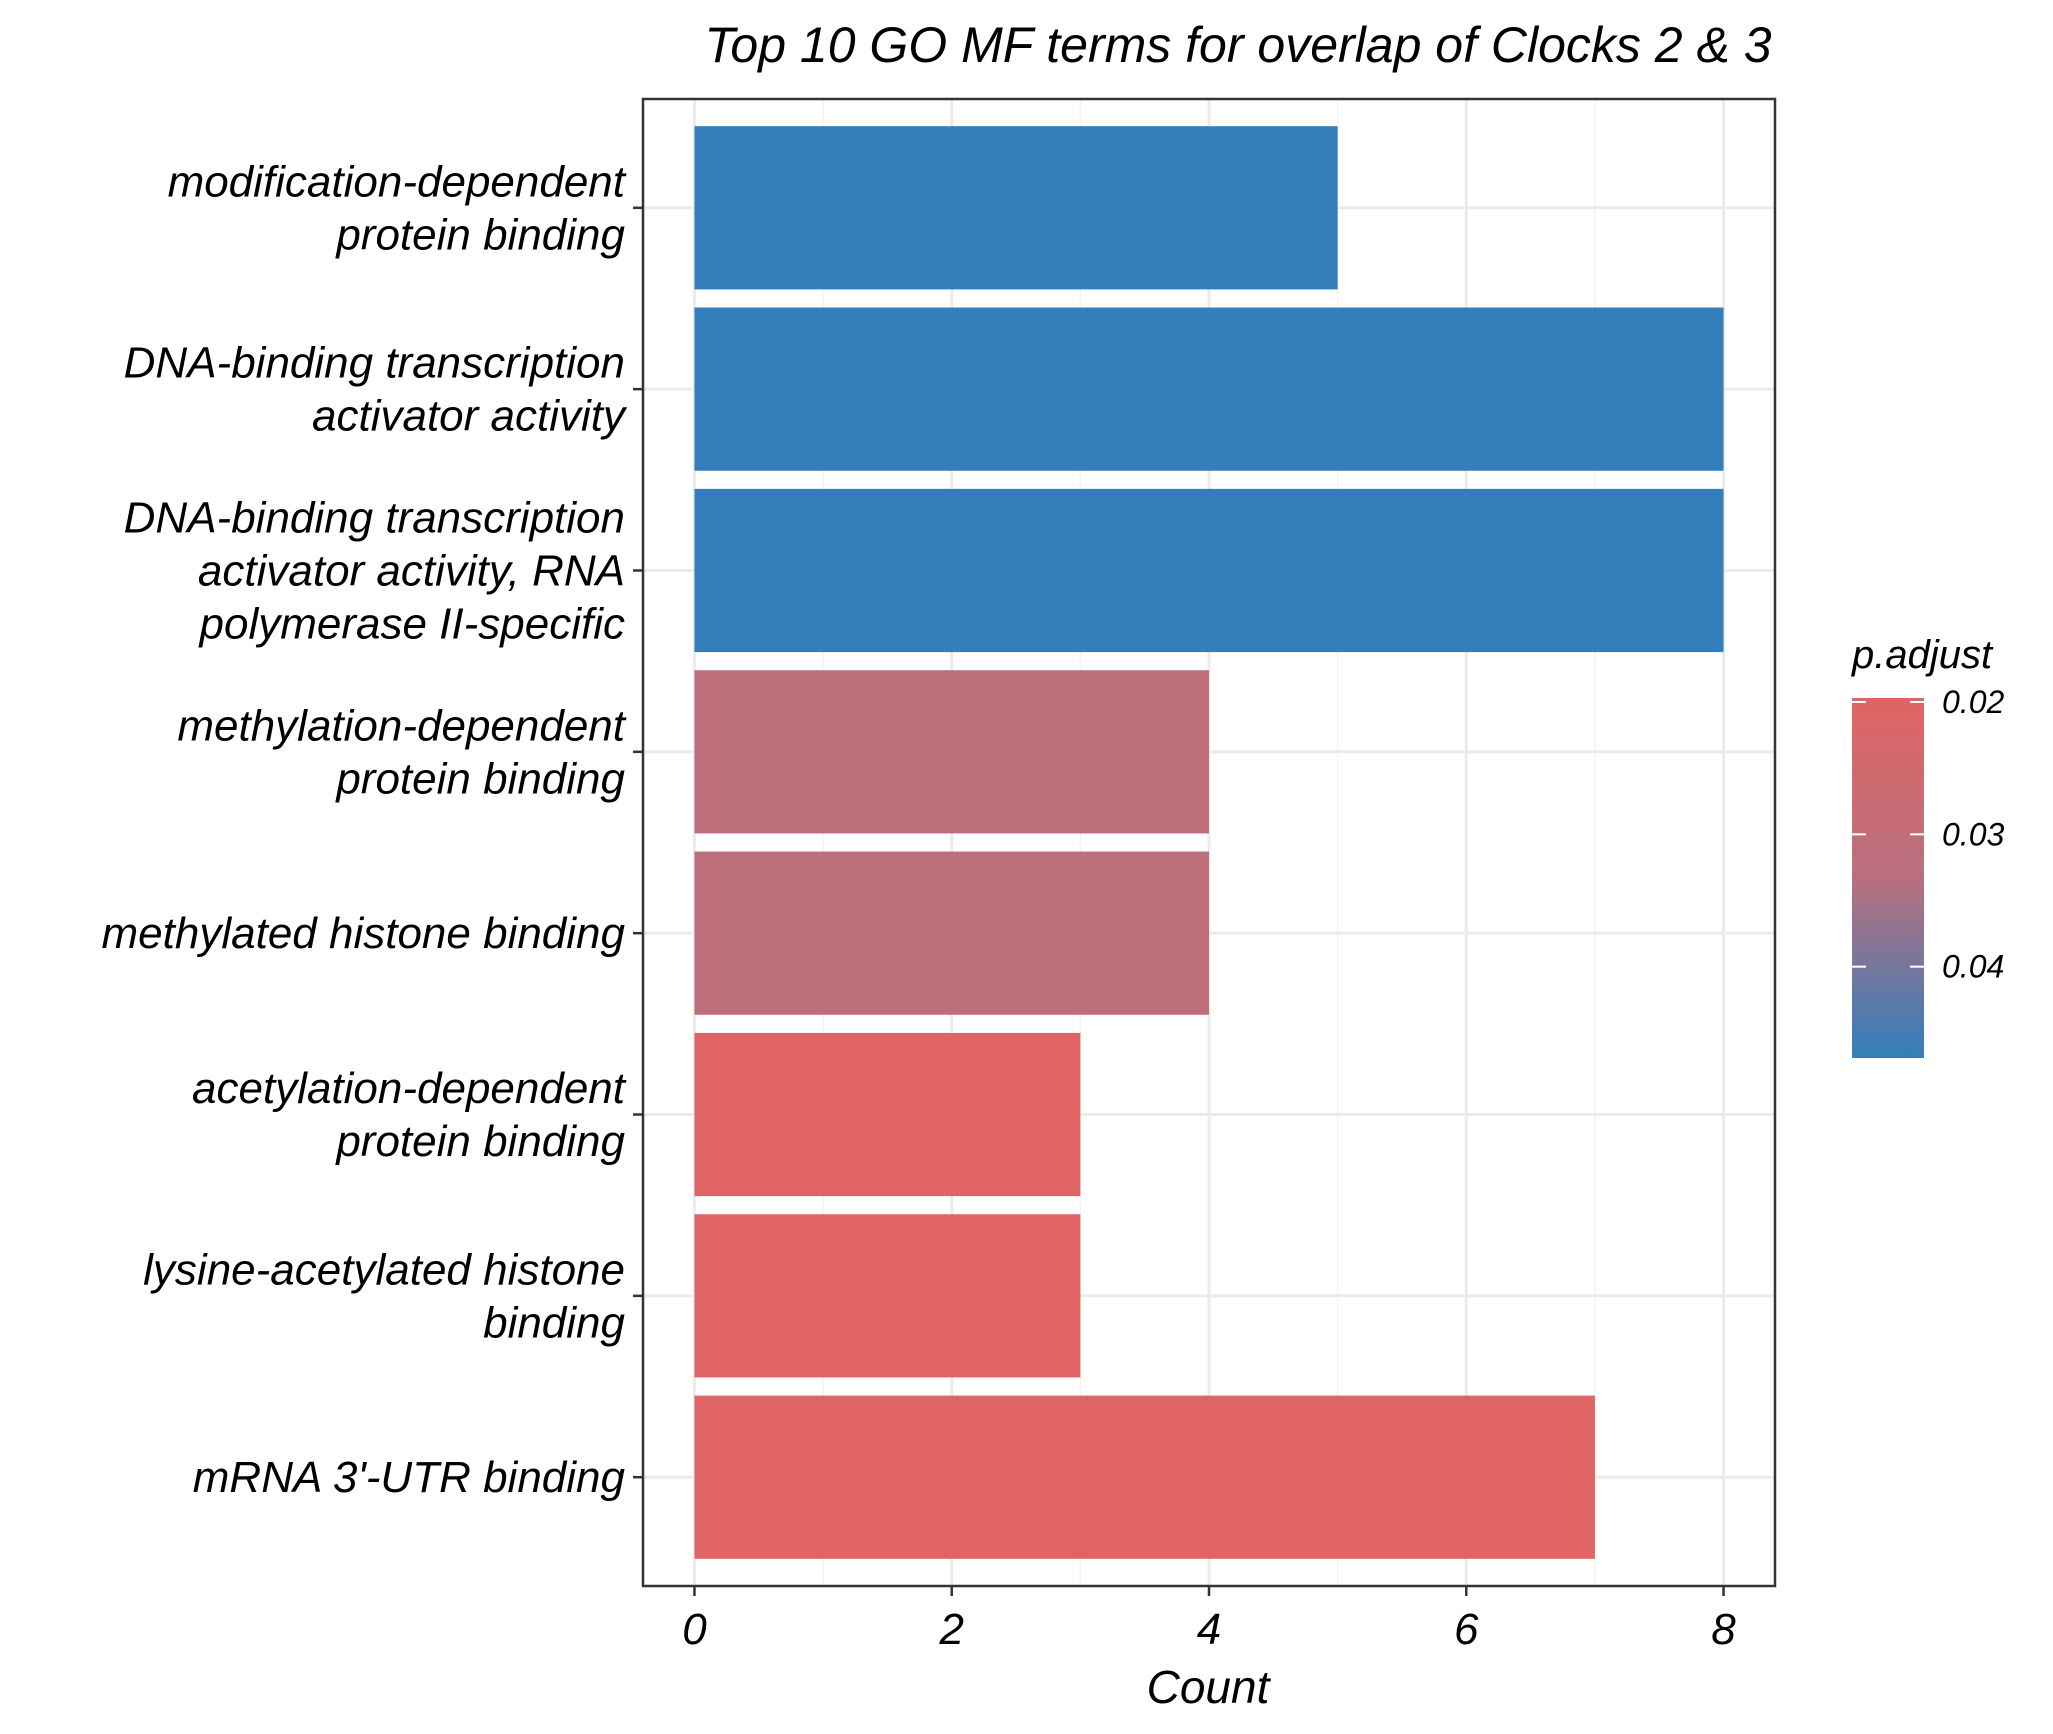 This screenshot has width=2053, height=1734. Describe the element at coordinates (1973, 702) in the screenshot. I see `colorbar-tick-label: 0.02` at that location.